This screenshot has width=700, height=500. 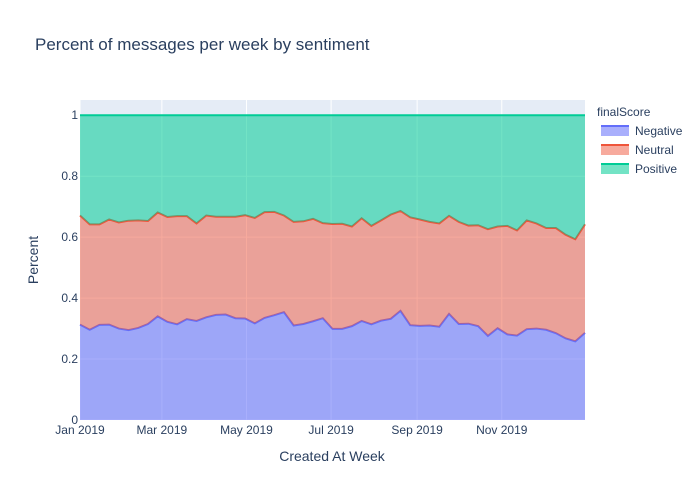 I want to click on y-tick-label: 0.6, so click(x=69, y=237).